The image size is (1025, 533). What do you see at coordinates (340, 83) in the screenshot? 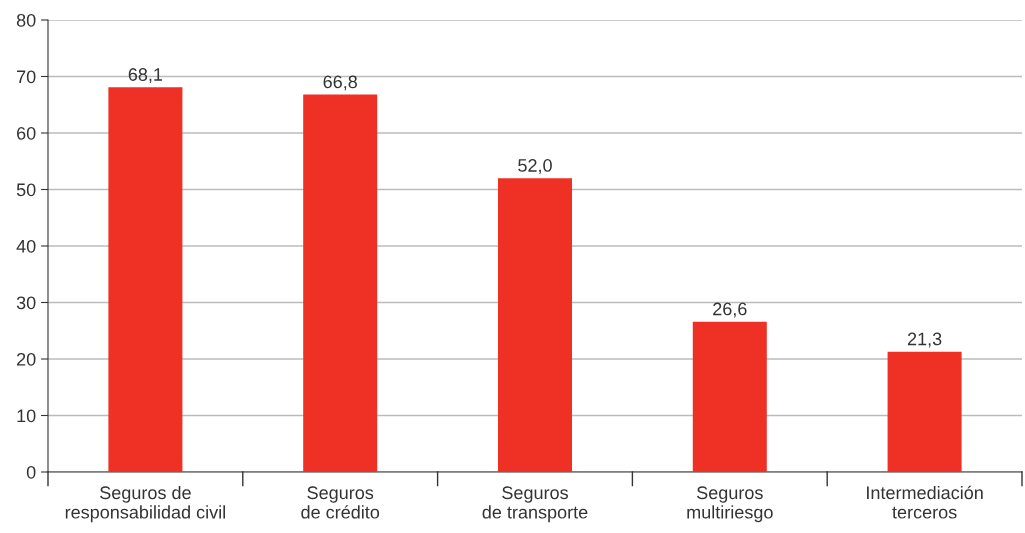
I see `data-label: 66,8` at bounding box center [340, 83].